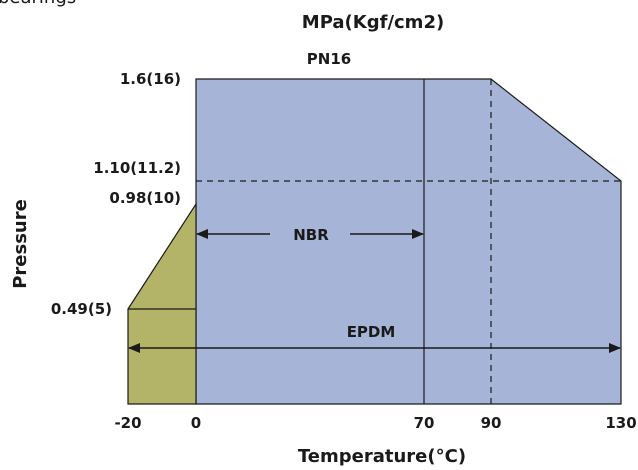 Image resolution: width=638 pixels, height=470 pixels. Describe the element at coordinates (196, 423) in the screenshot. I see `temperature-tick-0: 0` at that location.